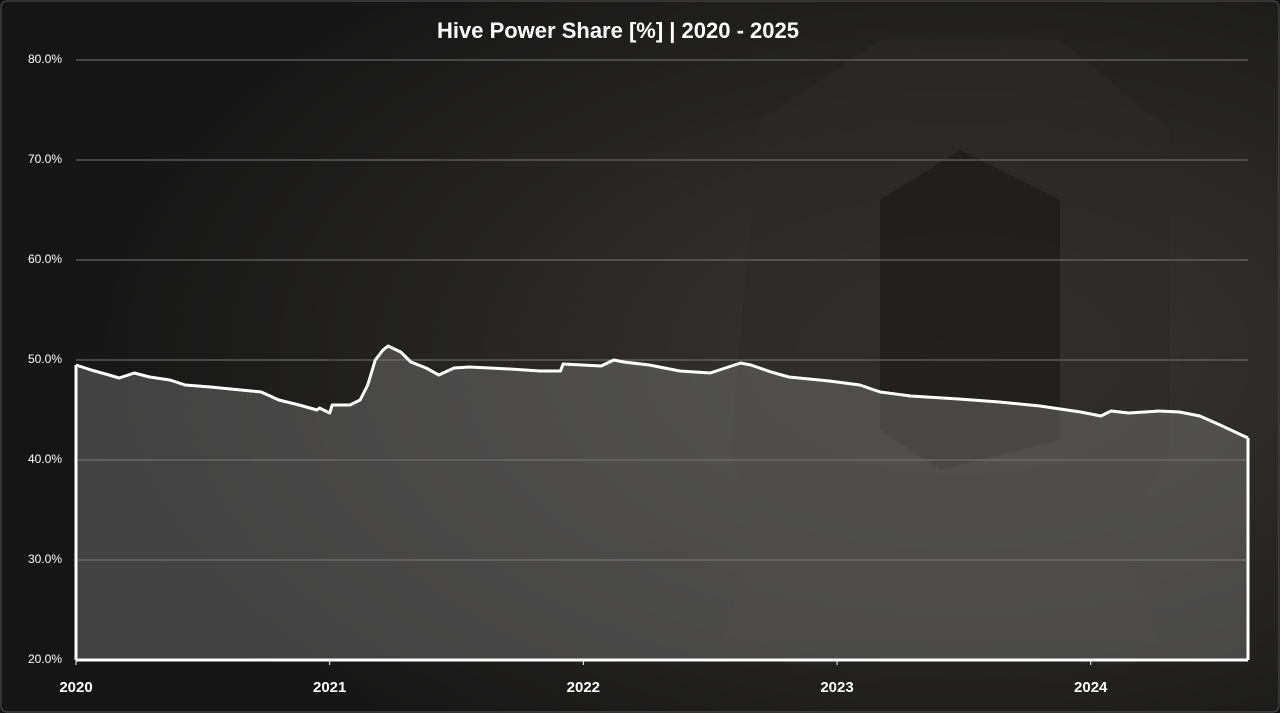 The image size is (1280, 713). What do you see at coordinates (1091, 687) in the screenshot?
I see `x-tick-label: 2024` at bounding box center [1091, 687].